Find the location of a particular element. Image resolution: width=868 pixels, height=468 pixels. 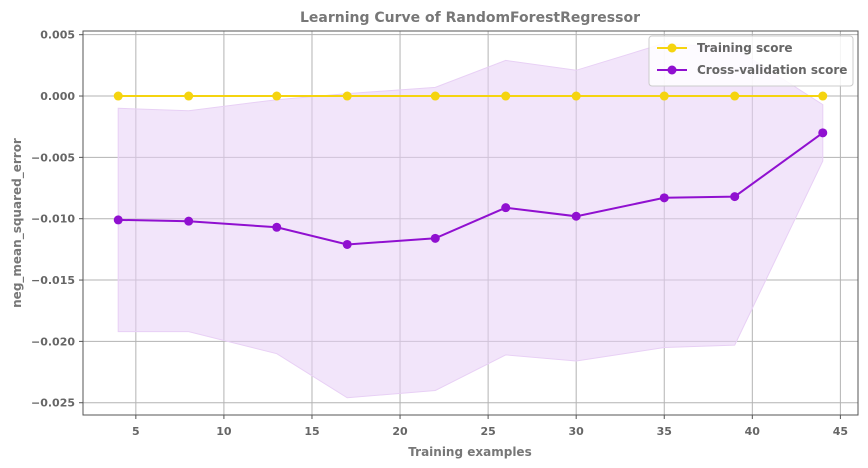

x-axis-ticks: 5 10 15 20 25 30 35 40 45 is located at coordinates (490, 426).